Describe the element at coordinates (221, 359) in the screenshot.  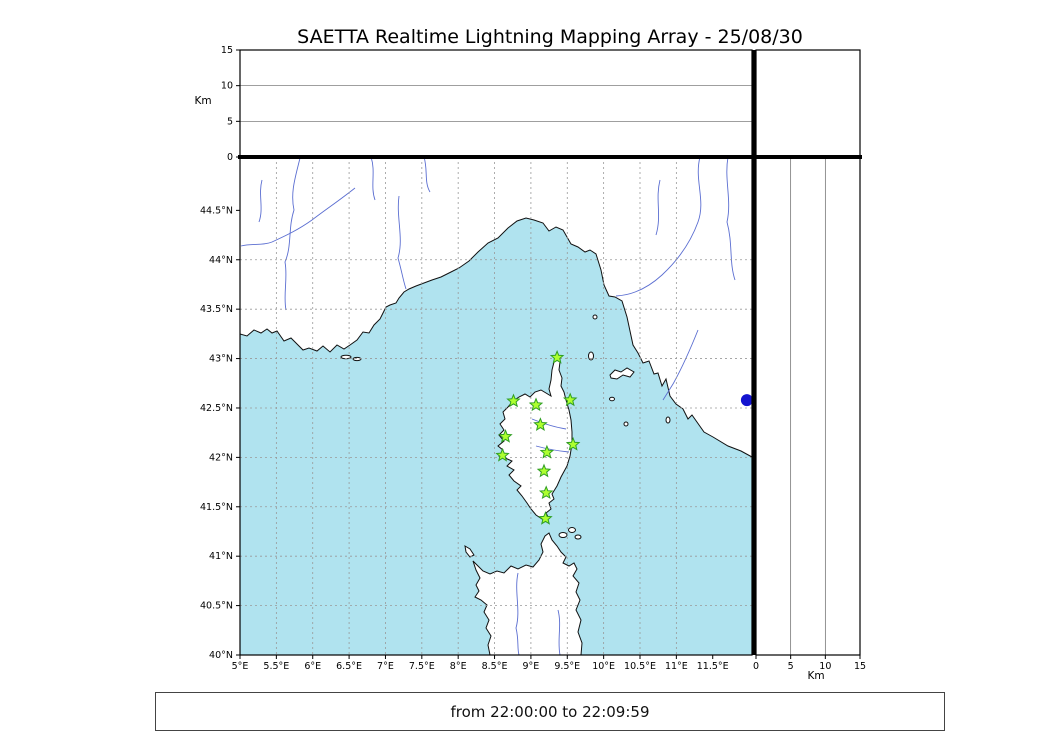
I see `lat-tick-label: 43°N` at that location.